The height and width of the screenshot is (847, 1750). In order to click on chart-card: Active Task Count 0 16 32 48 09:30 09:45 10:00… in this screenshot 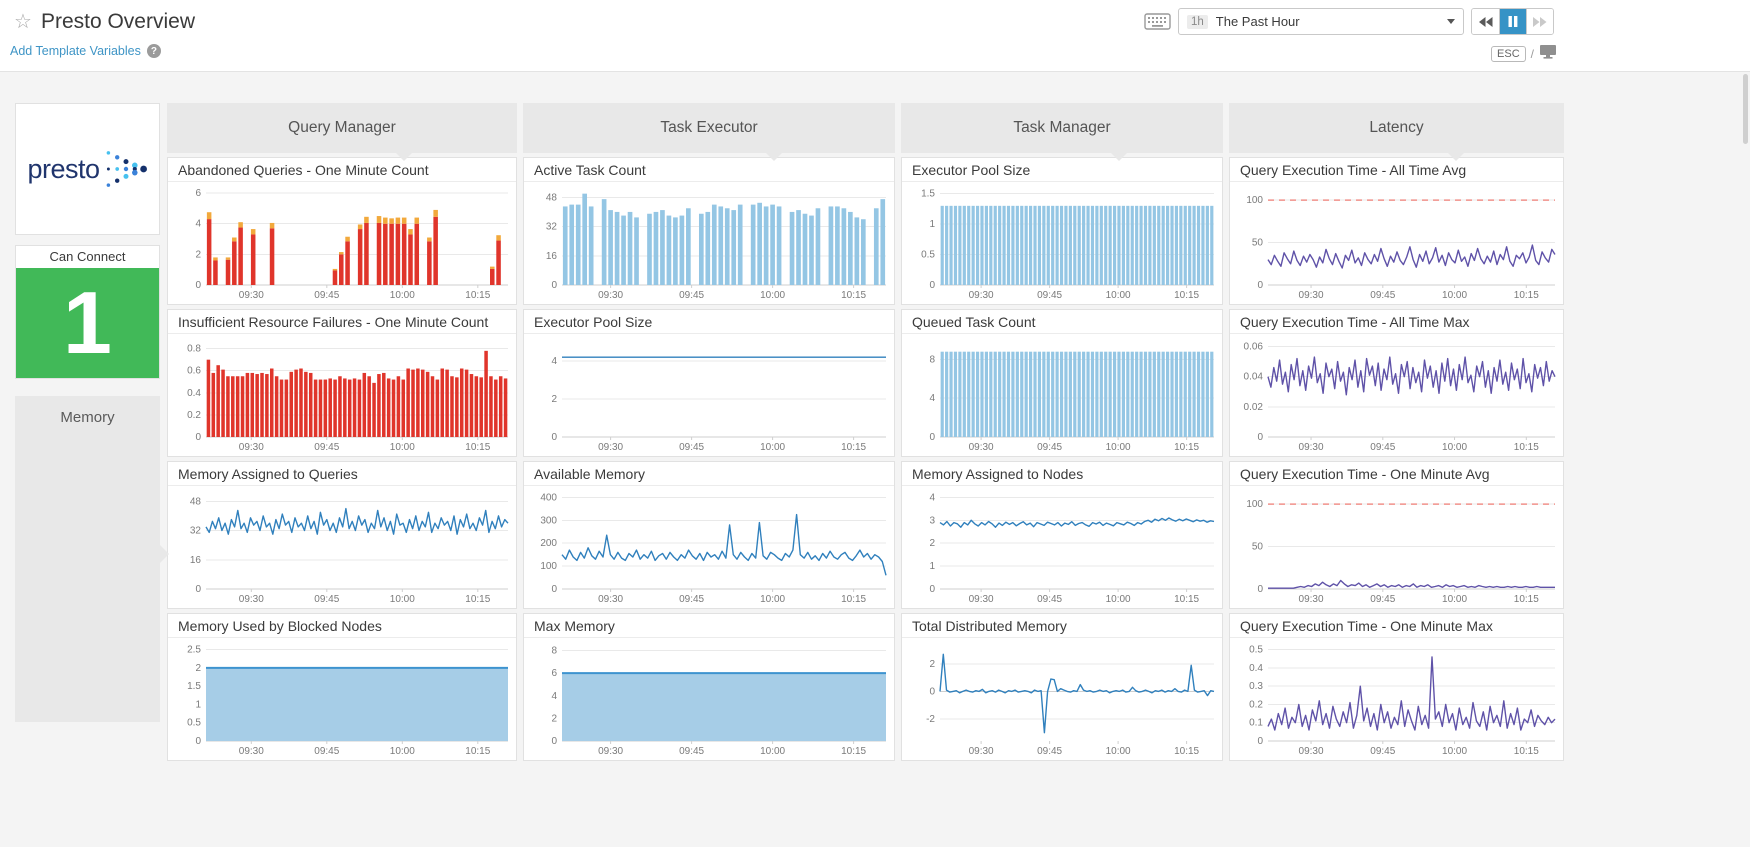, I will do `click(709, 231)`.